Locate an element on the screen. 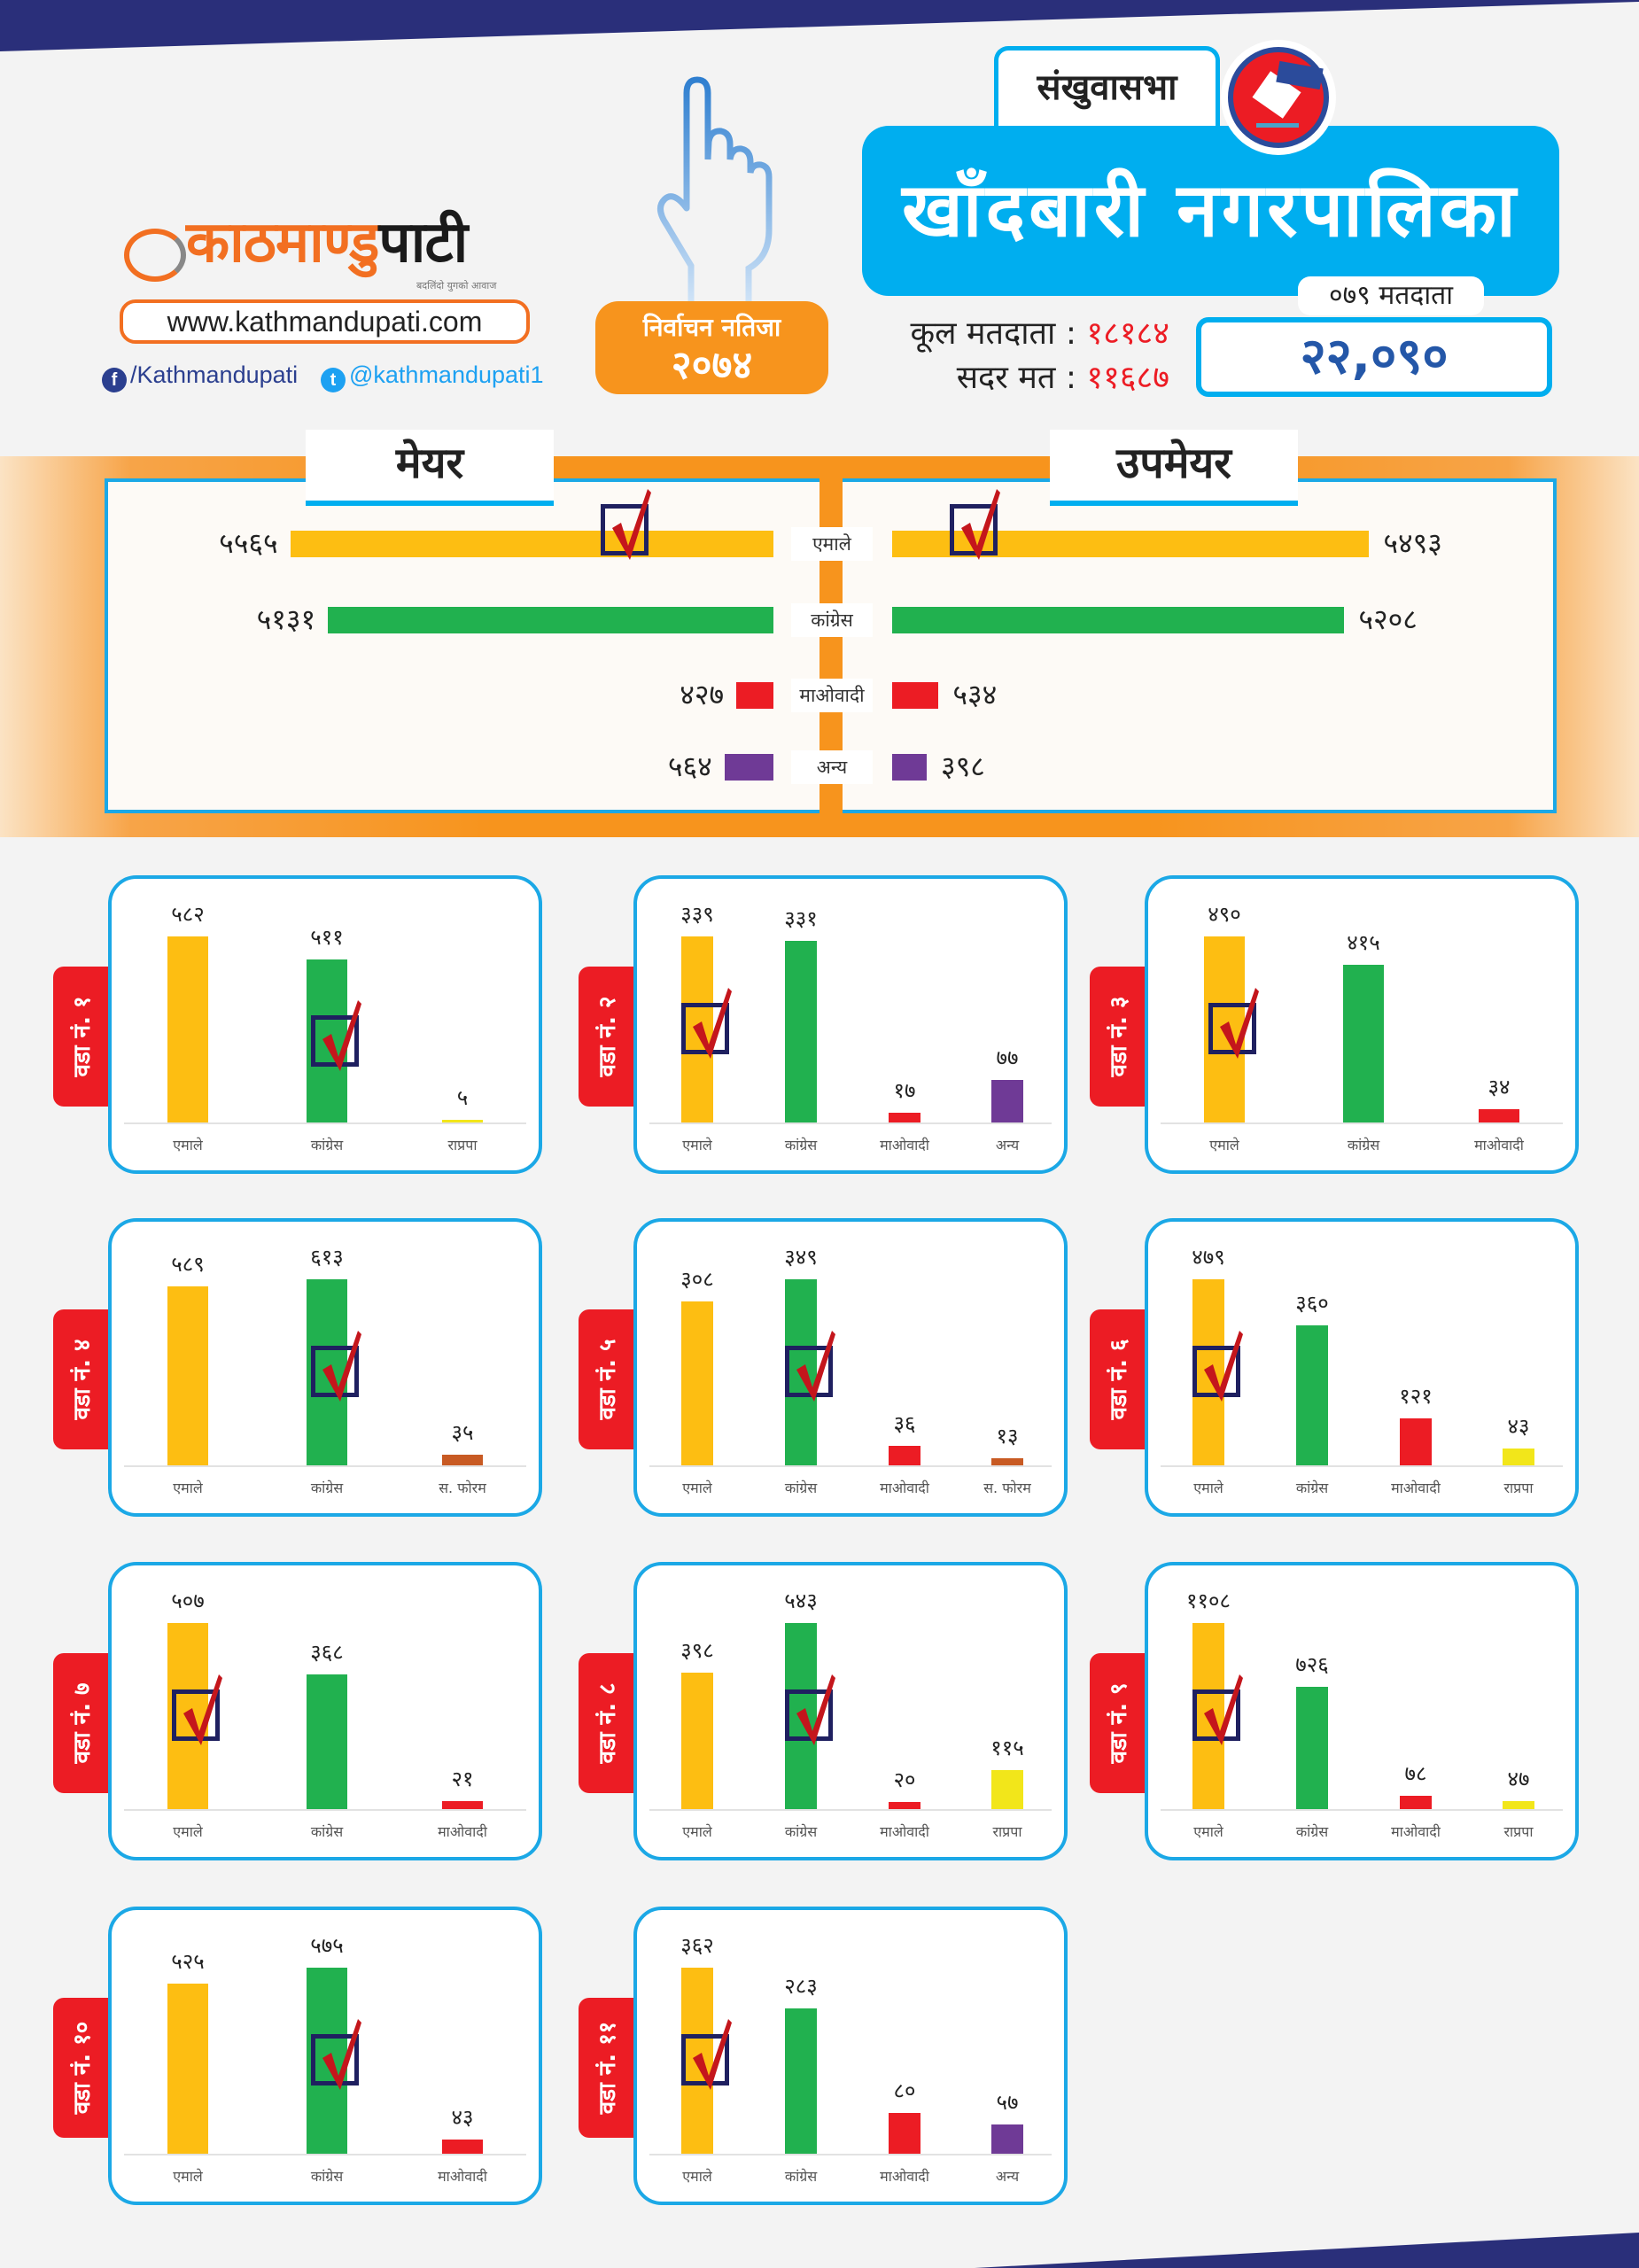 Image resolution: width=1639 pixels, height=2268 pixels. ward-label-tab: वडा नं. ९ is located at coordinates (1117, 1723).